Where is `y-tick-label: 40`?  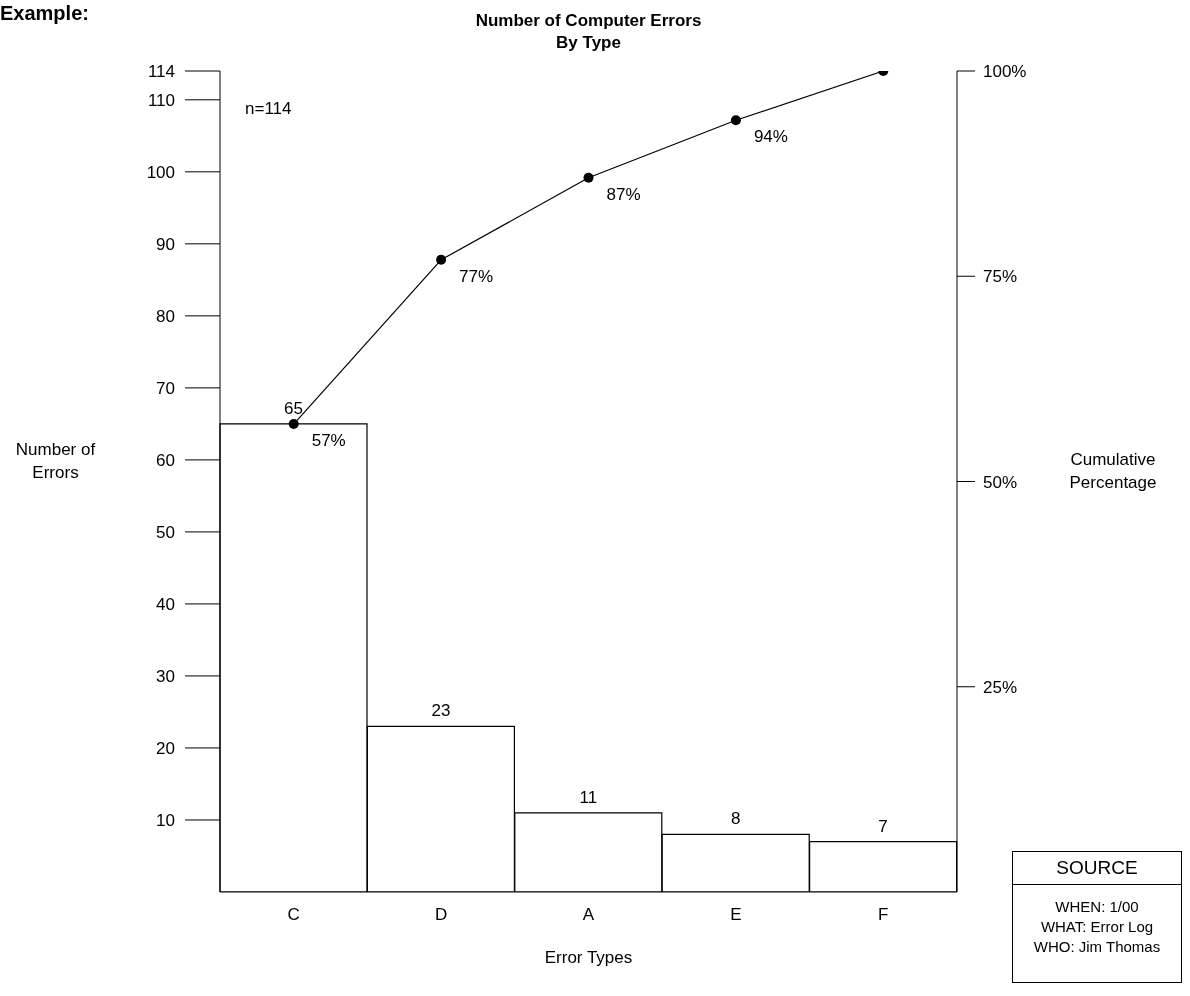
y-tick-label: 40 is located at coordinates (165, 604).